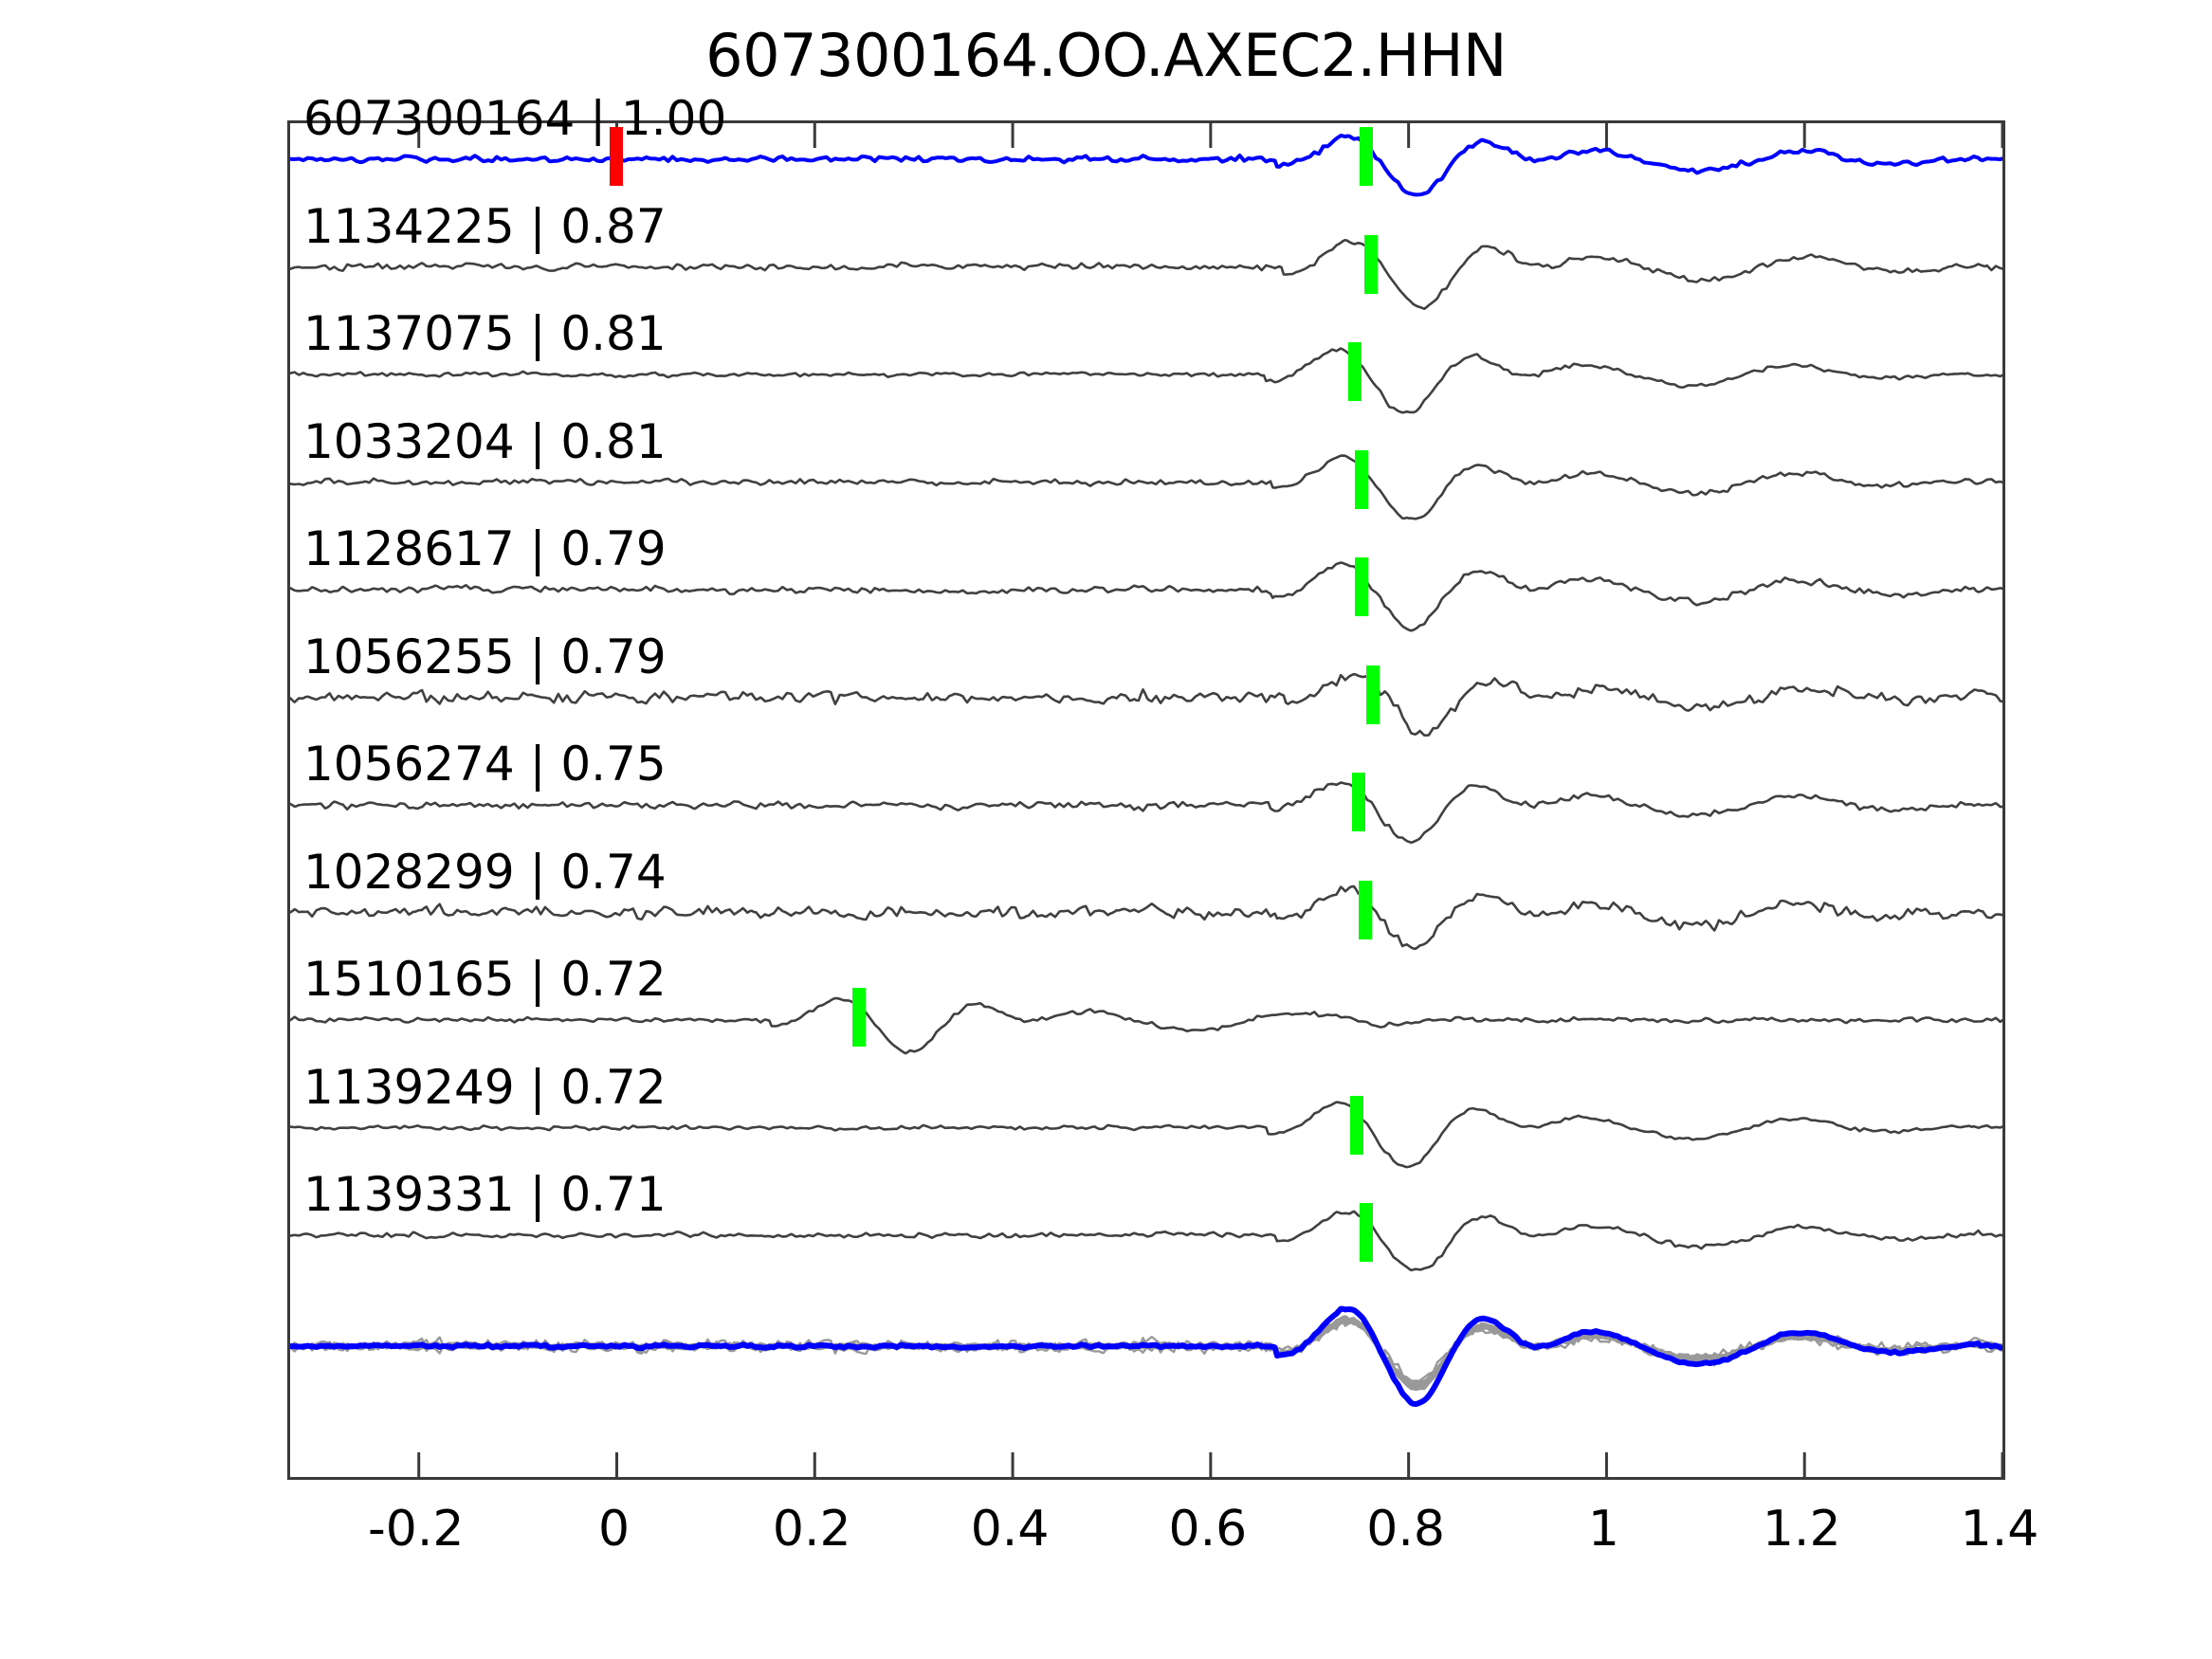 The image size is (2212, 1659). I want to click on x-axis-tick-label: 0.8, so click(1405, 1529).